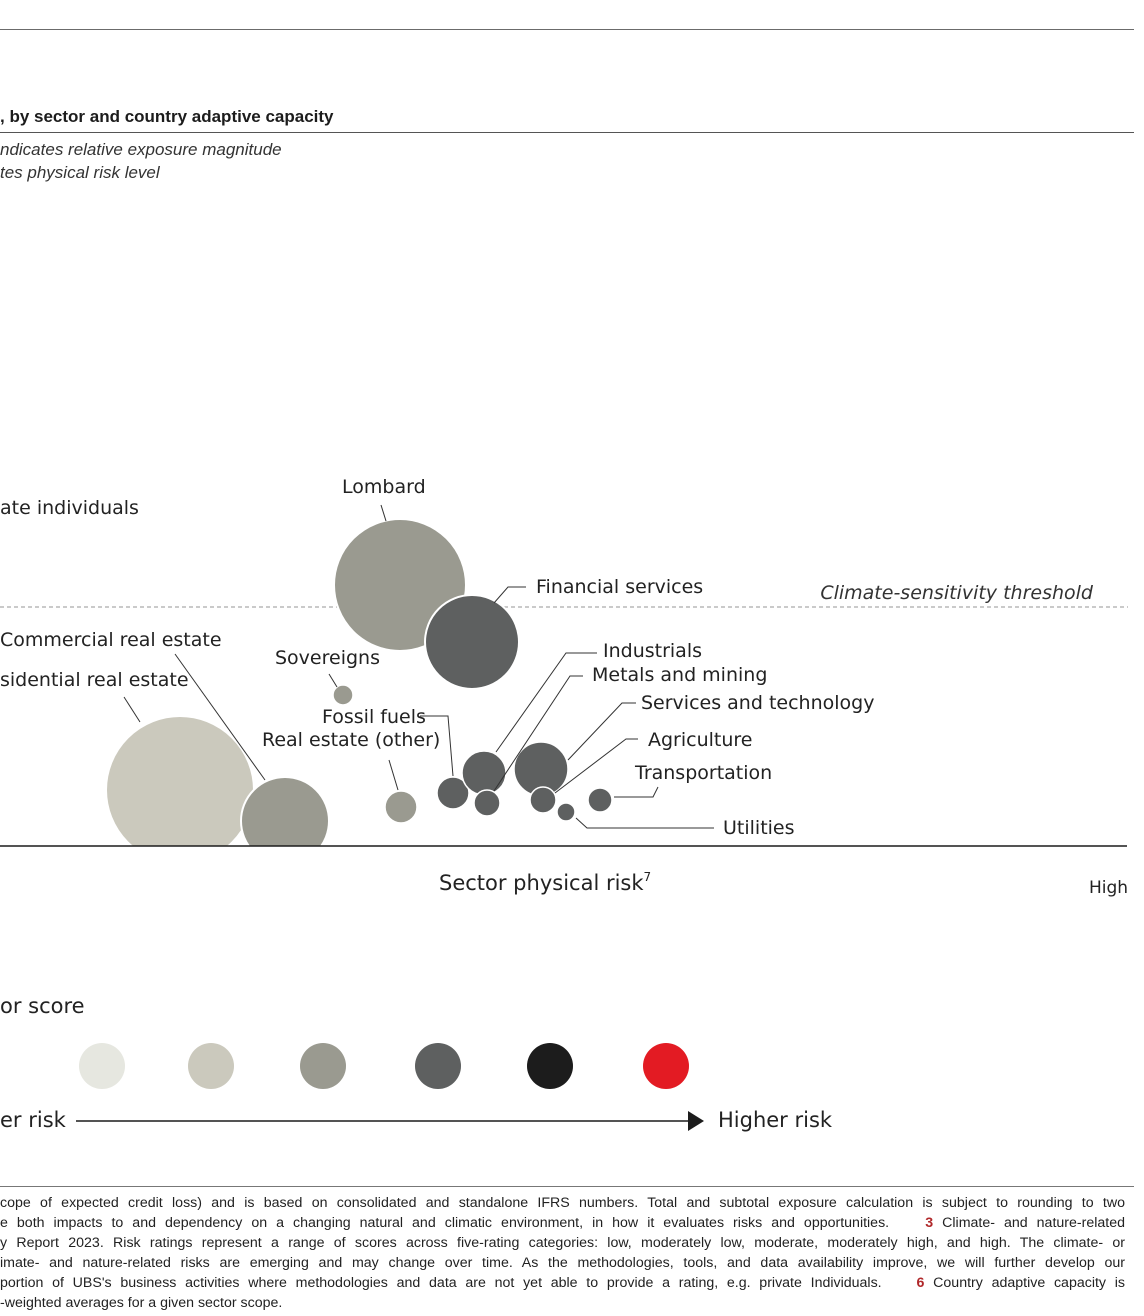  I want to click on label-services-and-technology: Services and technology, so click(757, 703).